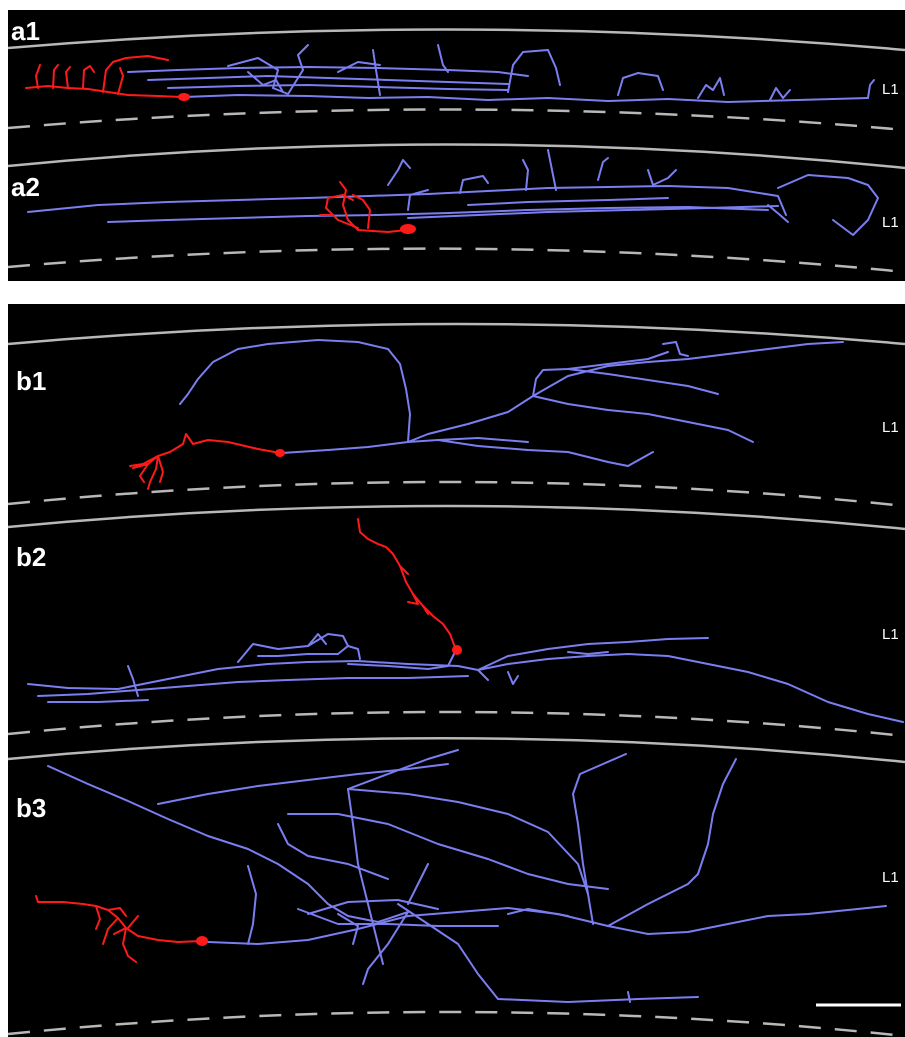 Image resolution: width=905 pixels, height=1037 pixels. Describe the element at coordinates (890, 222) in the screenshot. I see `layer-label-a2: L1` at that location.